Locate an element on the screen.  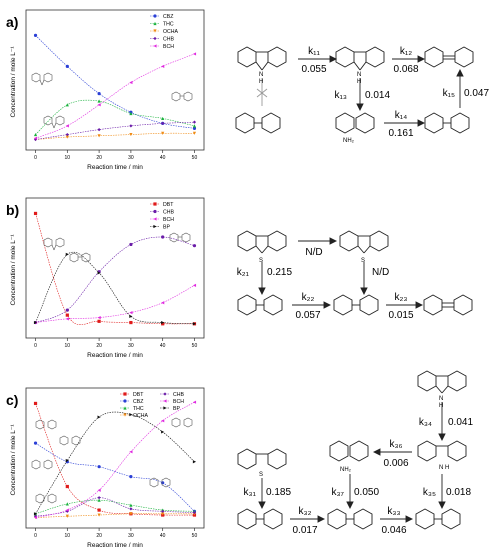
rate-v-a-4: 0.161 is located at coordinates (400, 133).